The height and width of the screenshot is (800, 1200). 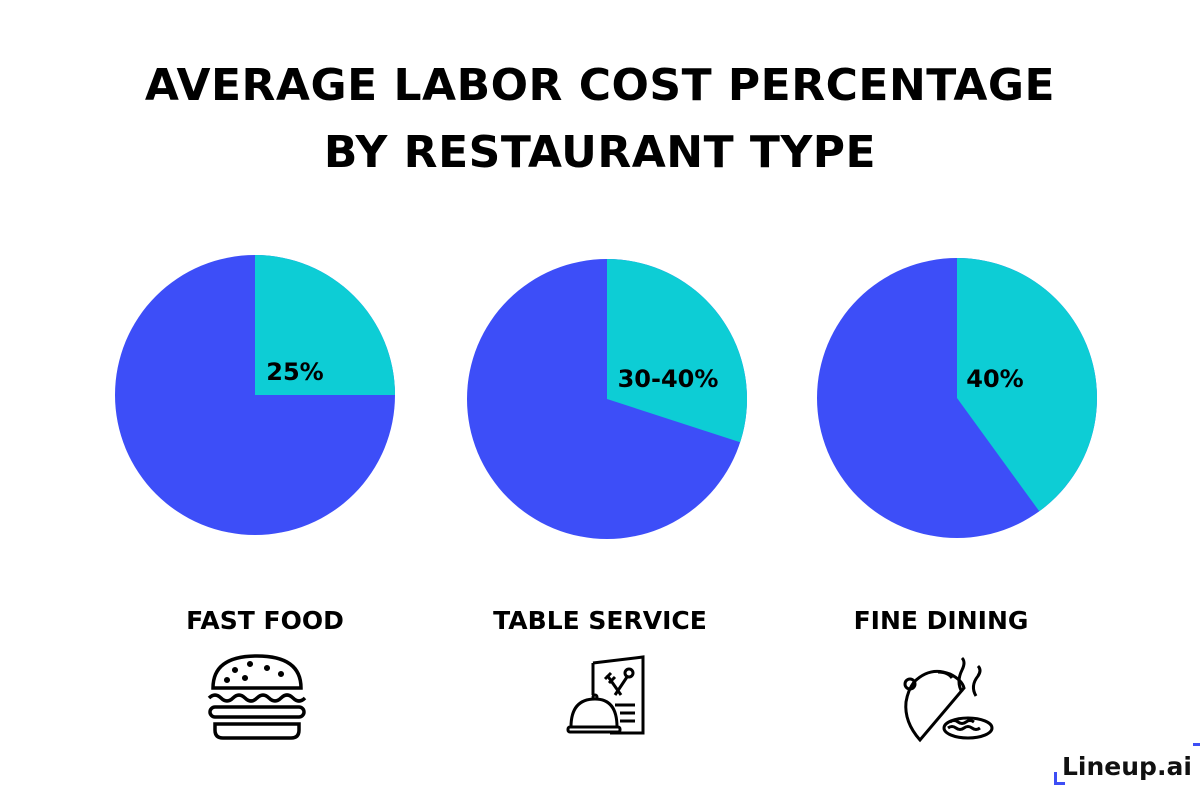 What do you see at coordinates (668, 379) in the screenshot?
I see `pie-data-label: 30-40%` at bounding box center [668, 379].